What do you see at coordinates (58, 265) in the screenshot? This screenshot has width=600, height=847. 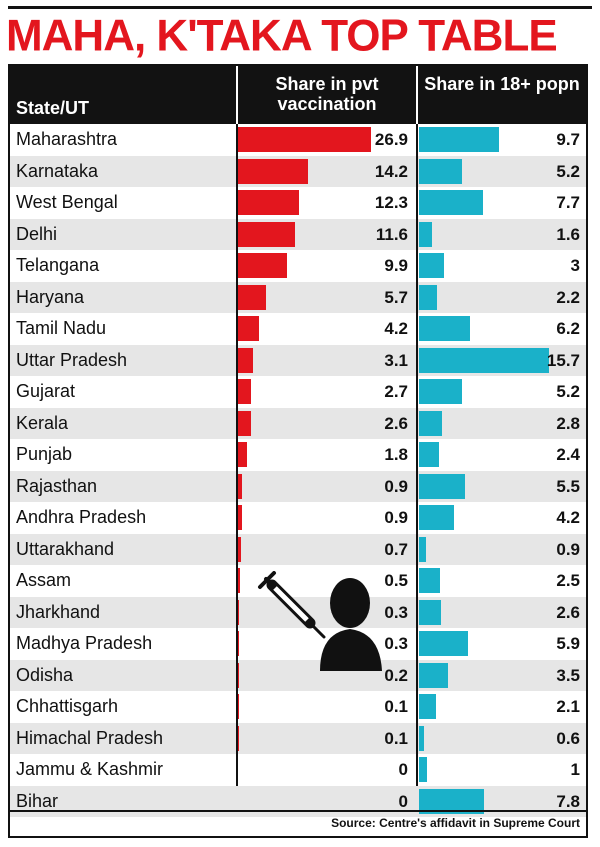 I see `state-label: Telangana` at bounding box center [58, 265].